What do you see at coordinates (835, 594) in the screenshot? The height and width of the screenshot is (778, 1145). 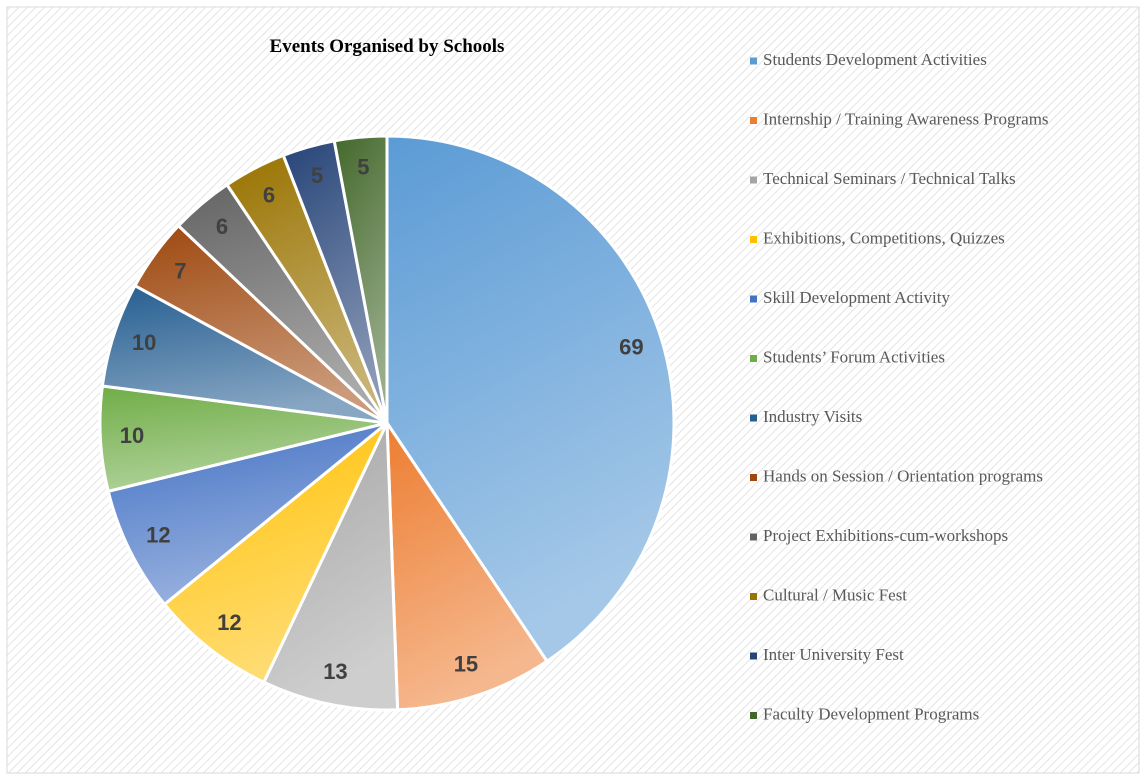 I see `legend-label: Cultural / Music Fest` at bounding box center [835, 594].